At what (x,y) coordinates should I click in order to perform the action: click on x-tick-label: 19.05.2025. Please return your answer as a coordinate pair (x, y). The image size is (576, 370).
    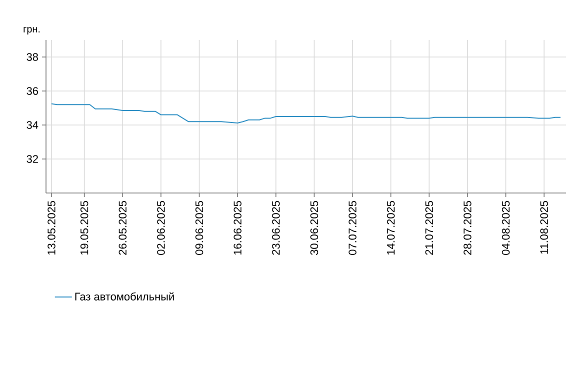
    Looking at the image, I should click on (84, 228).